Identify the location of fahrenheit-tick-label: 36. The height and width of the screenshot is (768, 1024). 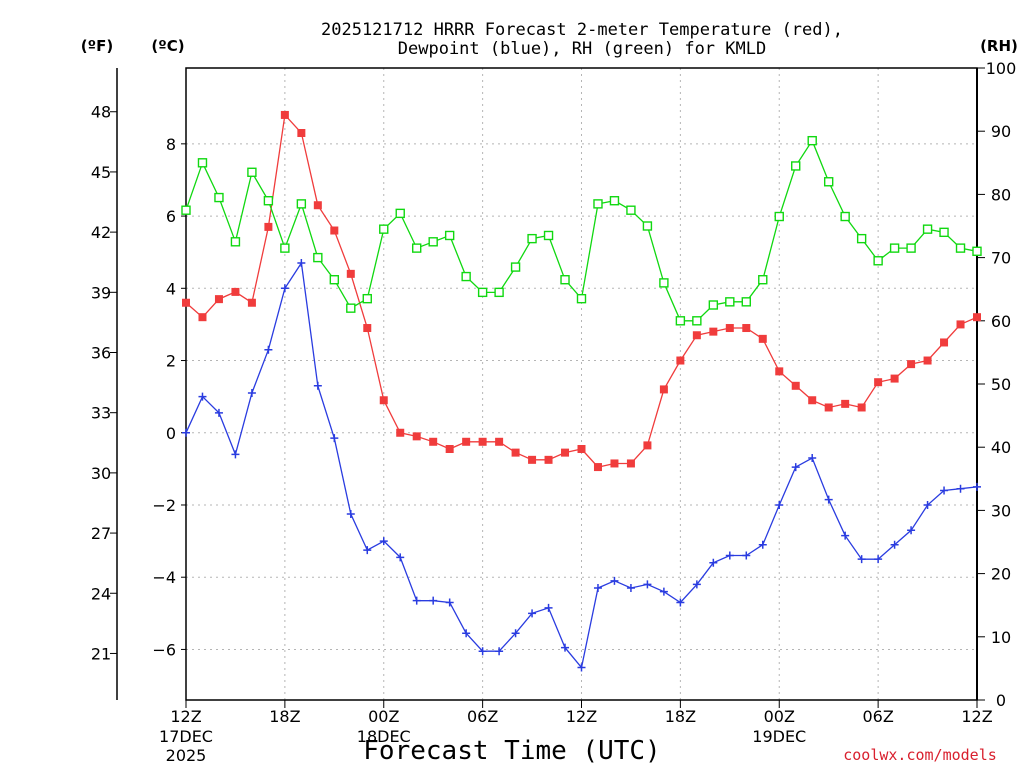
(101, 353).